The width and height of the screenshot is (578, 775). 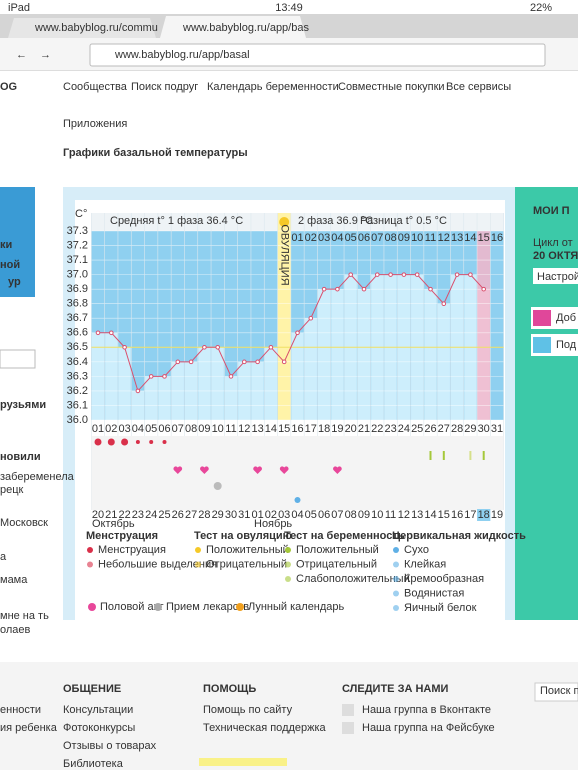 What do you see at coordinates (6, 245) in the screenshot?
I see `banner-text: ки` at bounding box center [6, 245].